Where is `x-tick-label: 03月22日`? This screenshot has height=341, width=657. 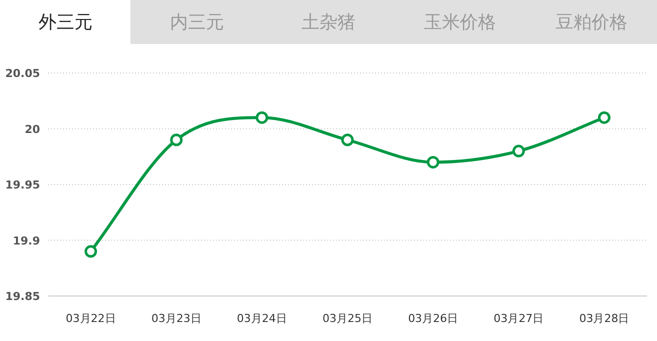
x-tick-label: 03月22日 is located at coordinates (91, 318).